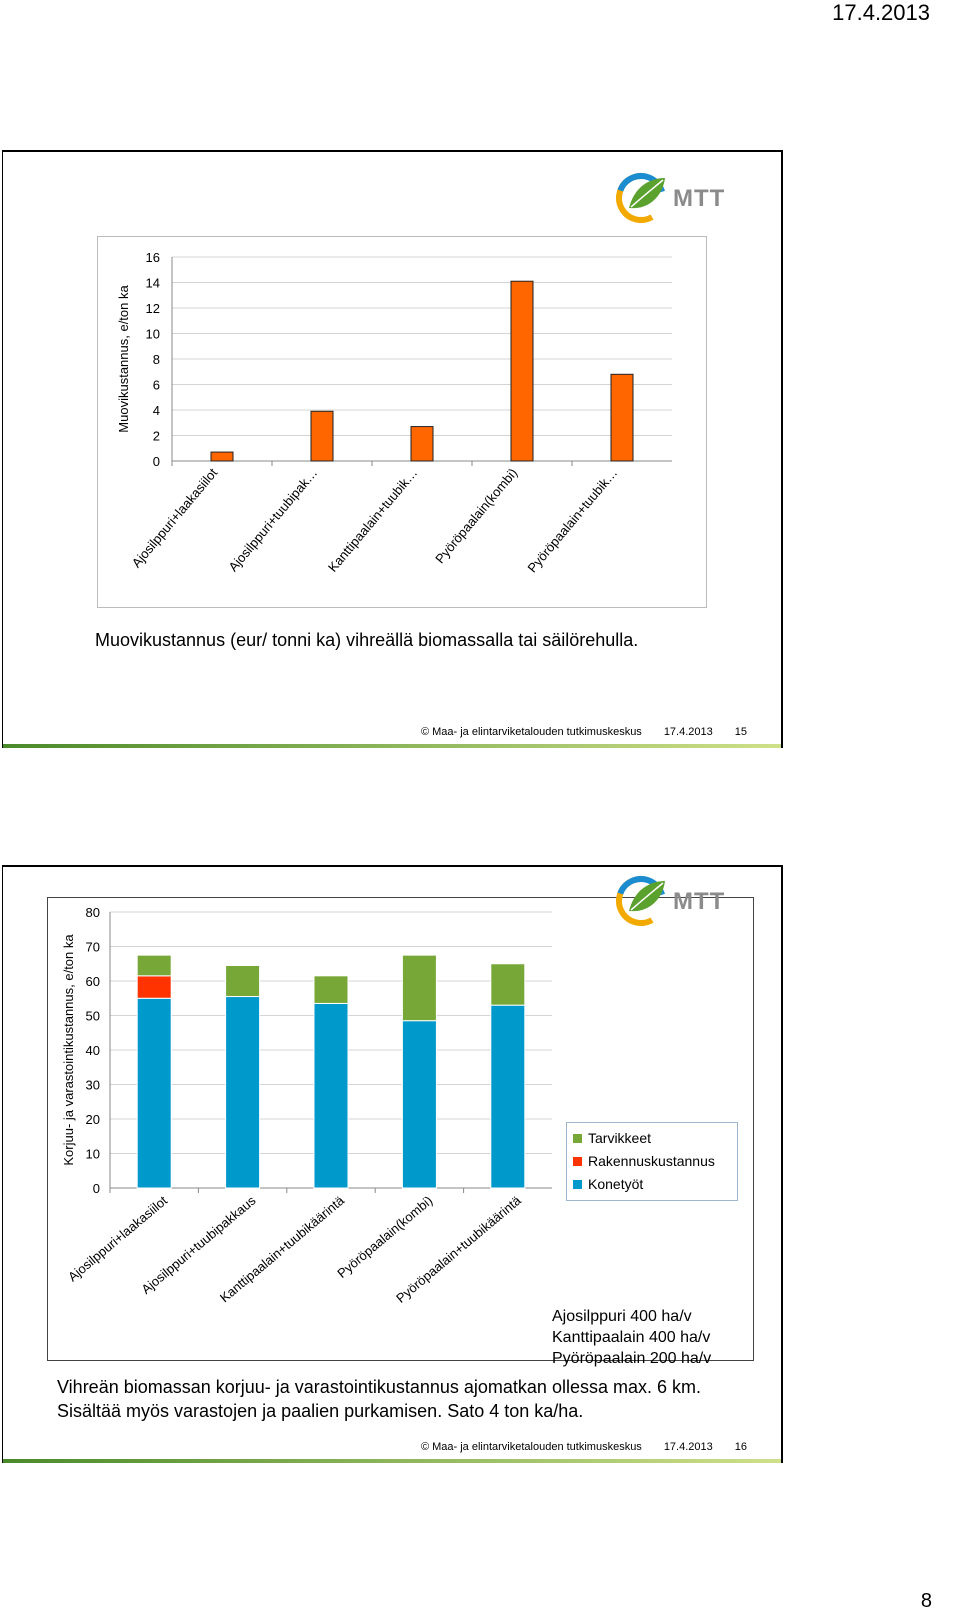  Describe the element at coordinates (740, 732) in the screenshot. I see `footer-page: 15` at that location.